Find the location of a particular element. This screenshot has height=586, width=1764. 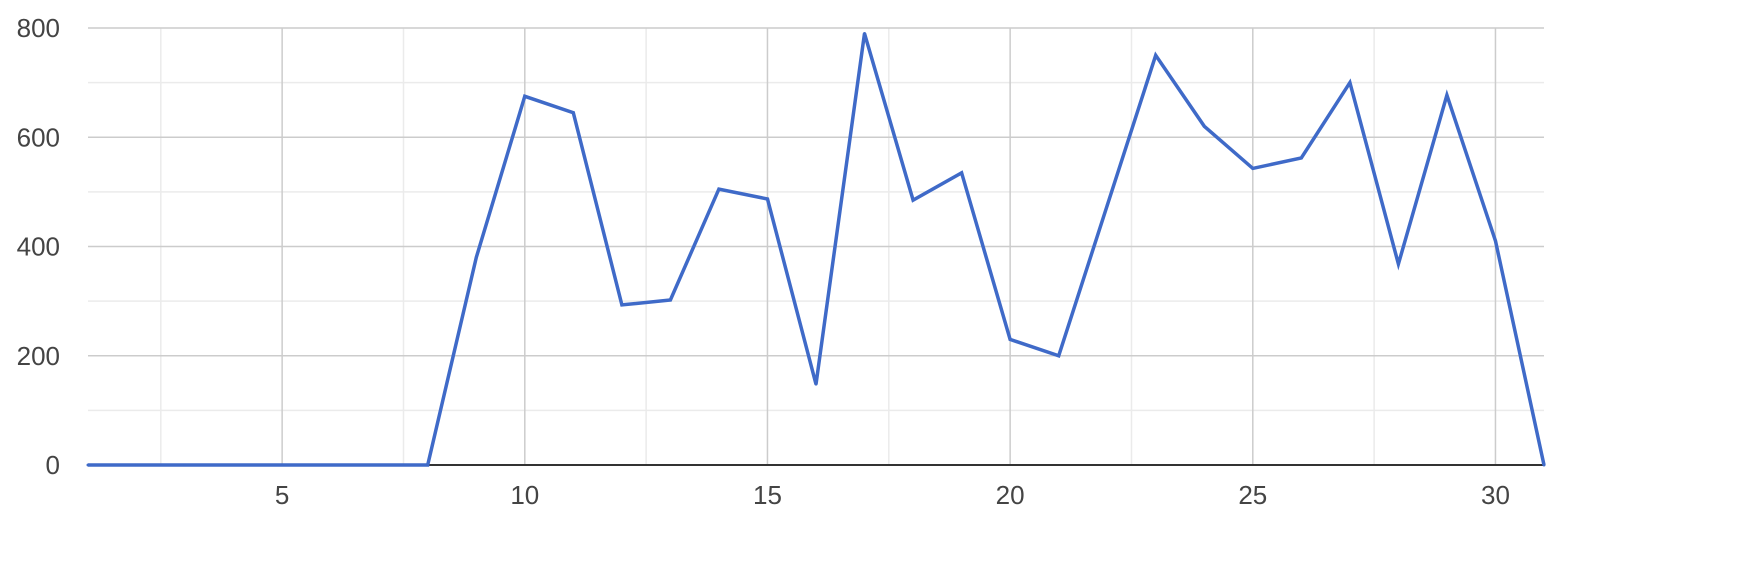

x-tick-label: 15 is located at coordinates (767, 495).